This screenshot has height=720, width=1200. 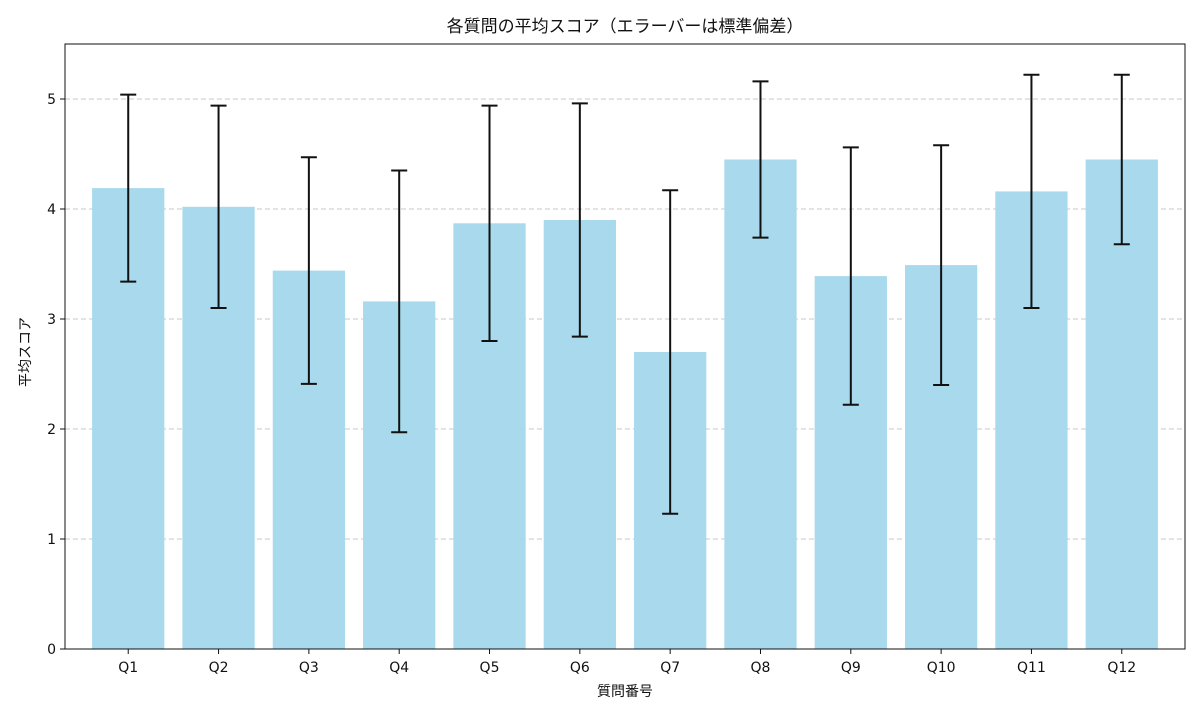 What do you see at coordinates (51, 540) in the screenshot?
I see `y-tick-label: 1` at bounding box center [51, 540].